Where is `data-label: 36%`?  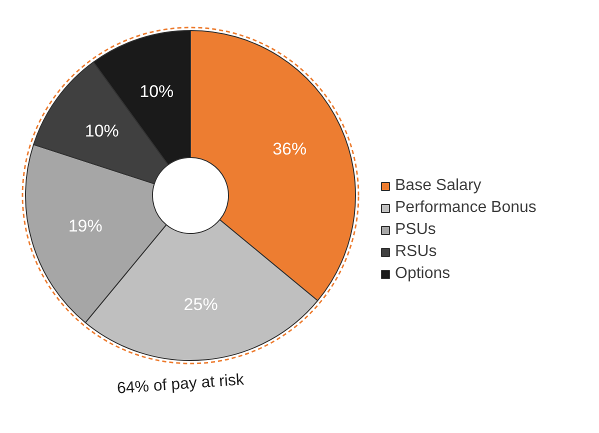 data-label: 36% is located at coordinates (289, 148).